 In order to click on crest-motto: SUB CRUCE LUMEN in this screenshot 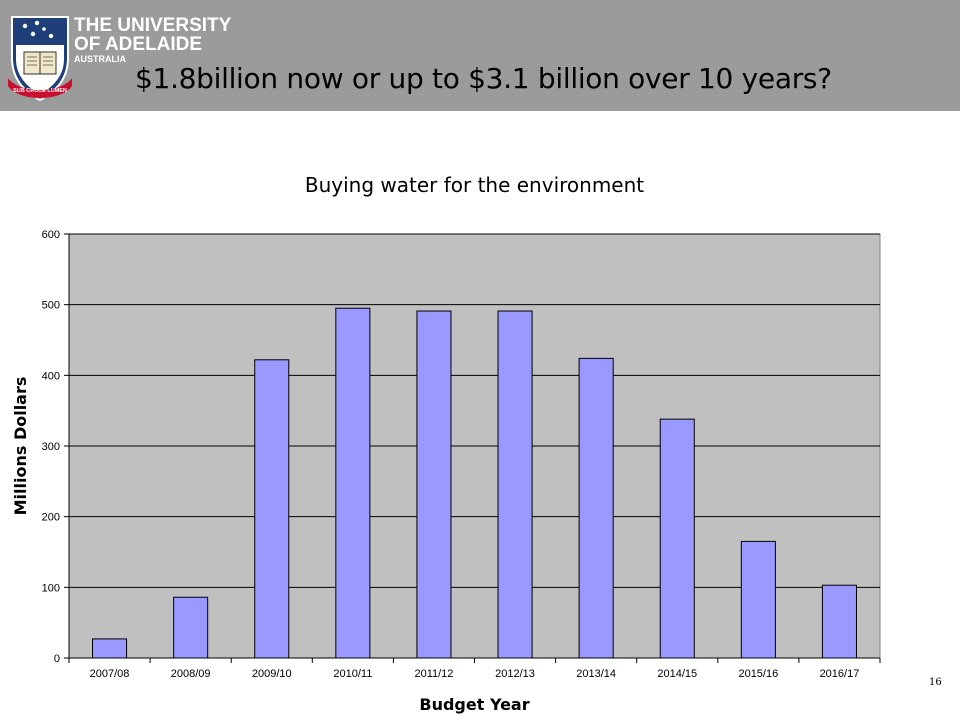, I will do `click(40, 91)`.